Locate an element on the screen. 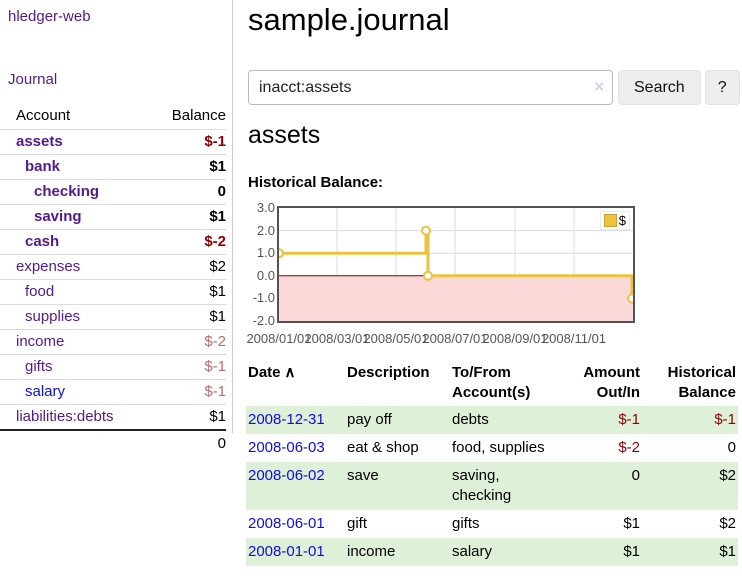 The image size is (742, 582). y-axis-tick-label: 0.0 is located at coordinates (265, 275).